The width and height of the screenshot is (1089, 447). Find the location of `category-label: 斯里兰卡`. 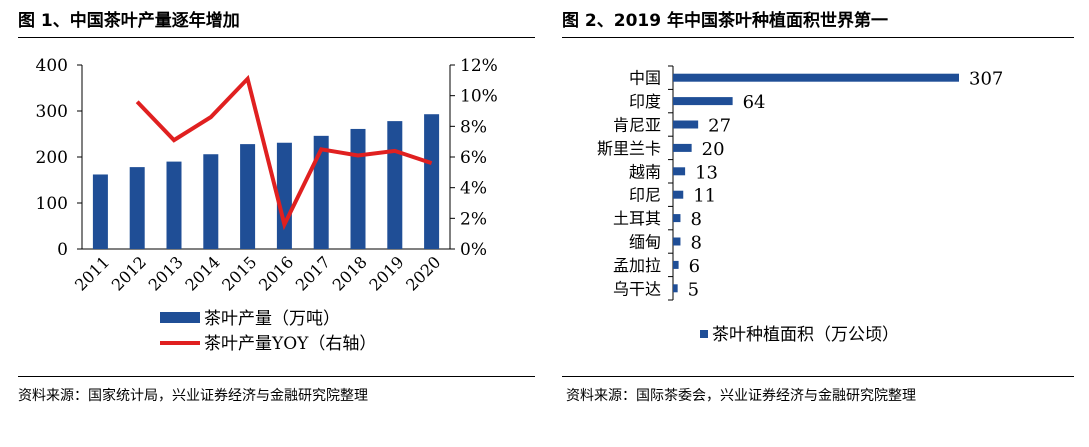

category-label: 斯里兰卡 is located at coordinates (629, 148).